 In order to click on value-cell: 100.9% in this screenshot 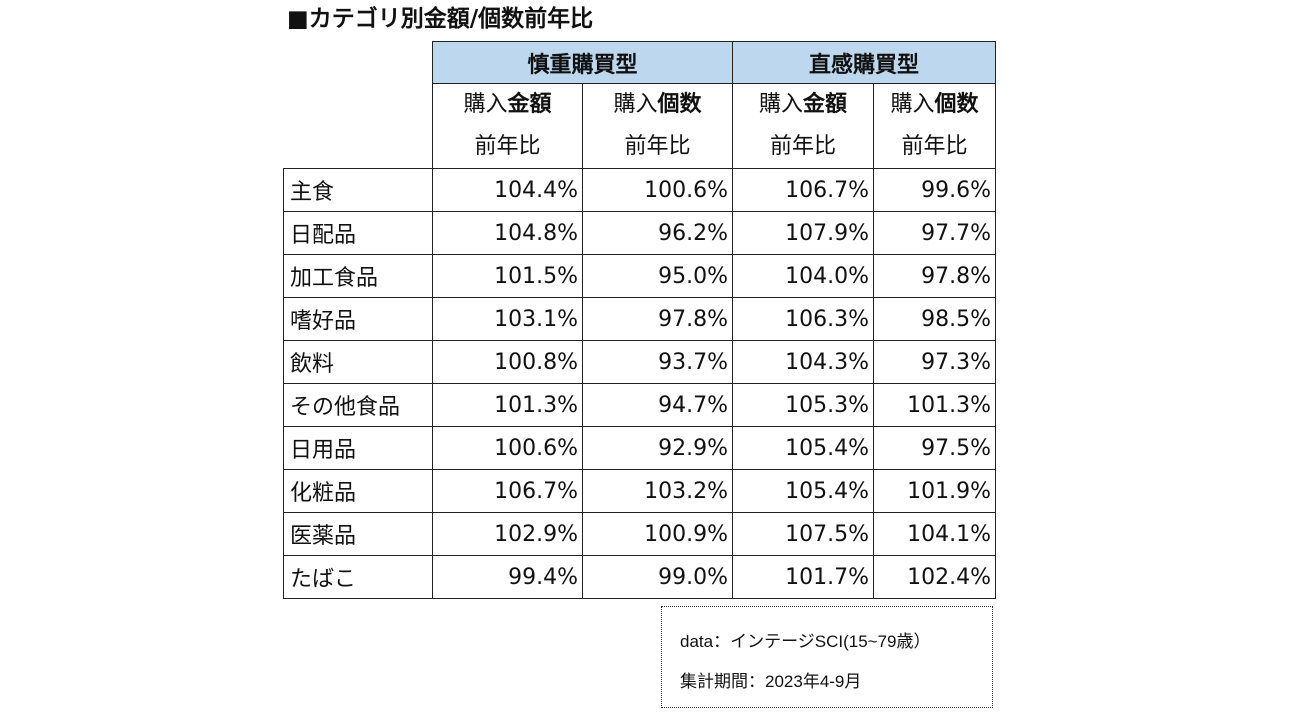, I will do `click(657, 534)`.